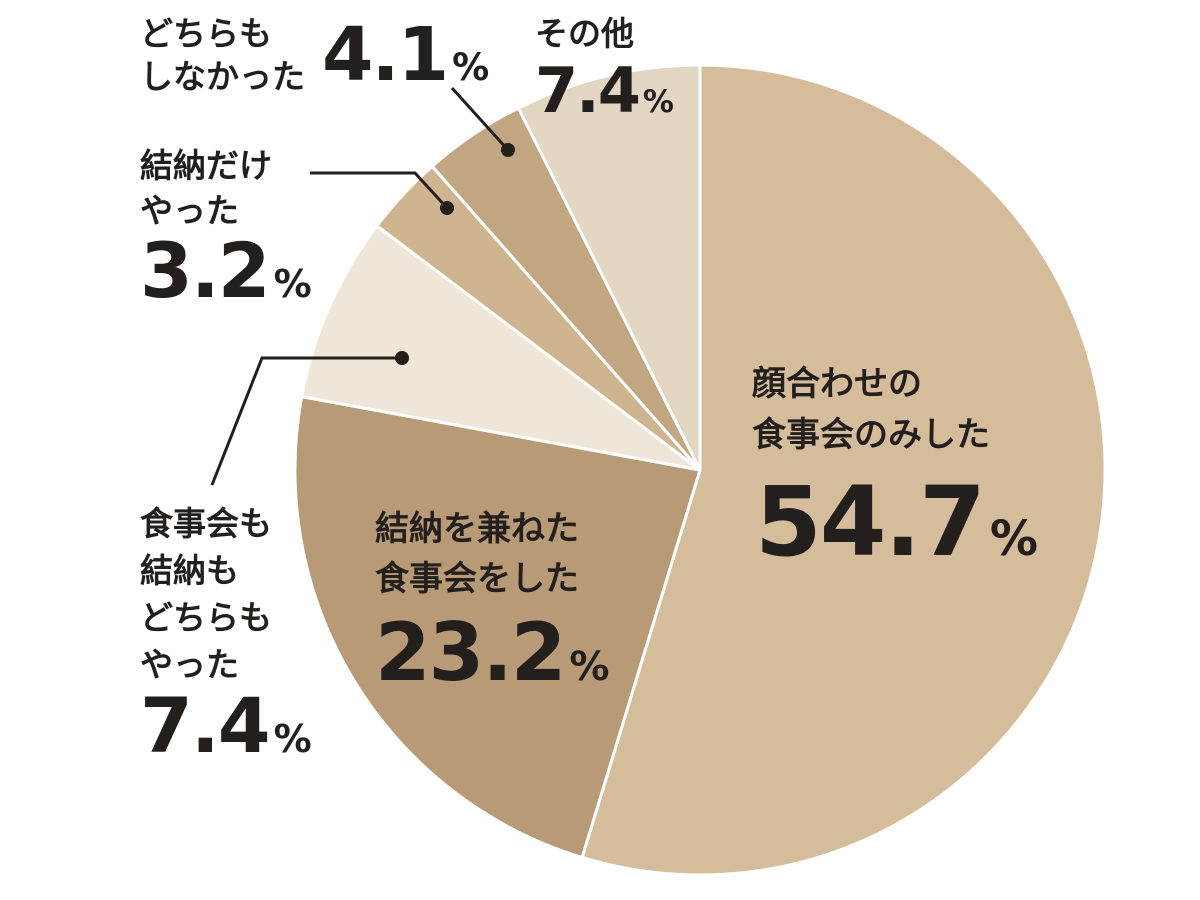 This screenshot has height=900, width=1200. What do you see at coordinates (314, 55) in the screenshot?
I see `label-neither: どちらも しなかった 4.1%` at bounding box center [314, 55].